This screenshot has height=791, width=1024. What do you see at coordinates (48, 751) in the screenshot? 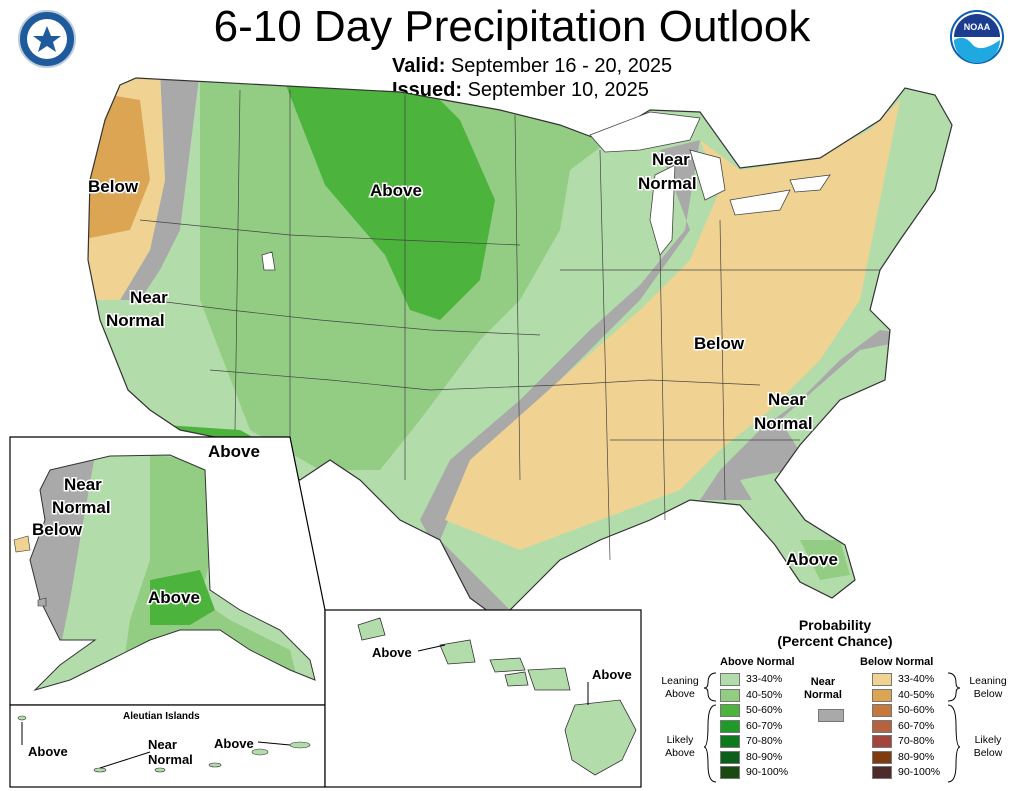
I see `label-aleutian-above-w: Above` at bounding box center [48, 751].